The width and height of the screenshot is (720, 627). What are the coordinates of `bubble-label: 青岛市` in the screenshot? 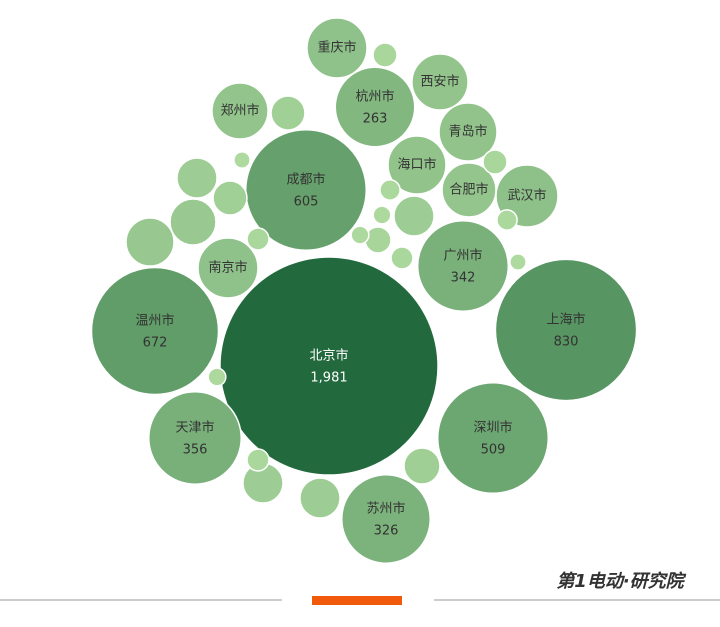 It's located at (467, 132).